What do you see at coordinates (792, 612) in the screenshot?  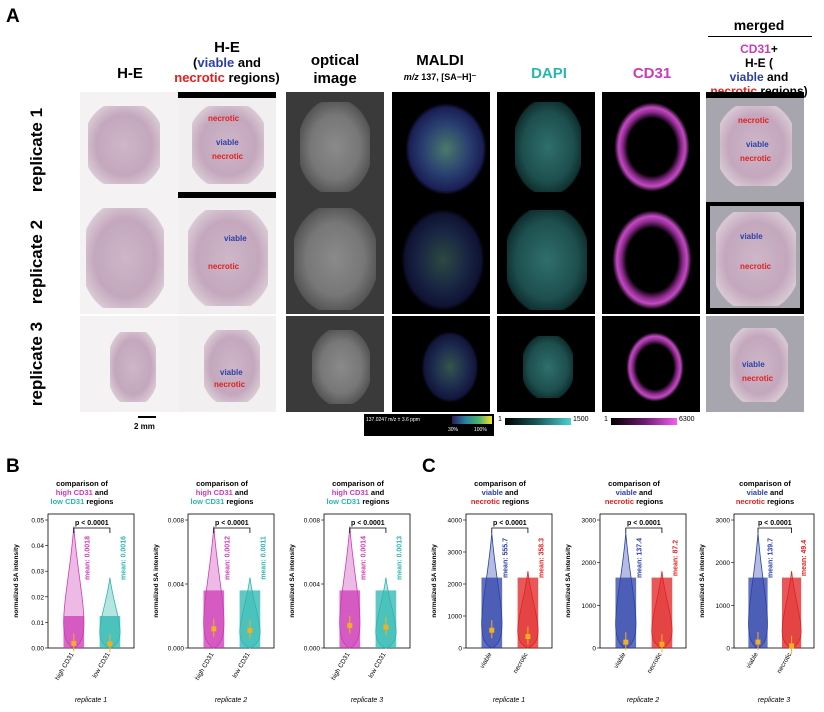 I see `points-necrotic` at bounding box center [792, 612].